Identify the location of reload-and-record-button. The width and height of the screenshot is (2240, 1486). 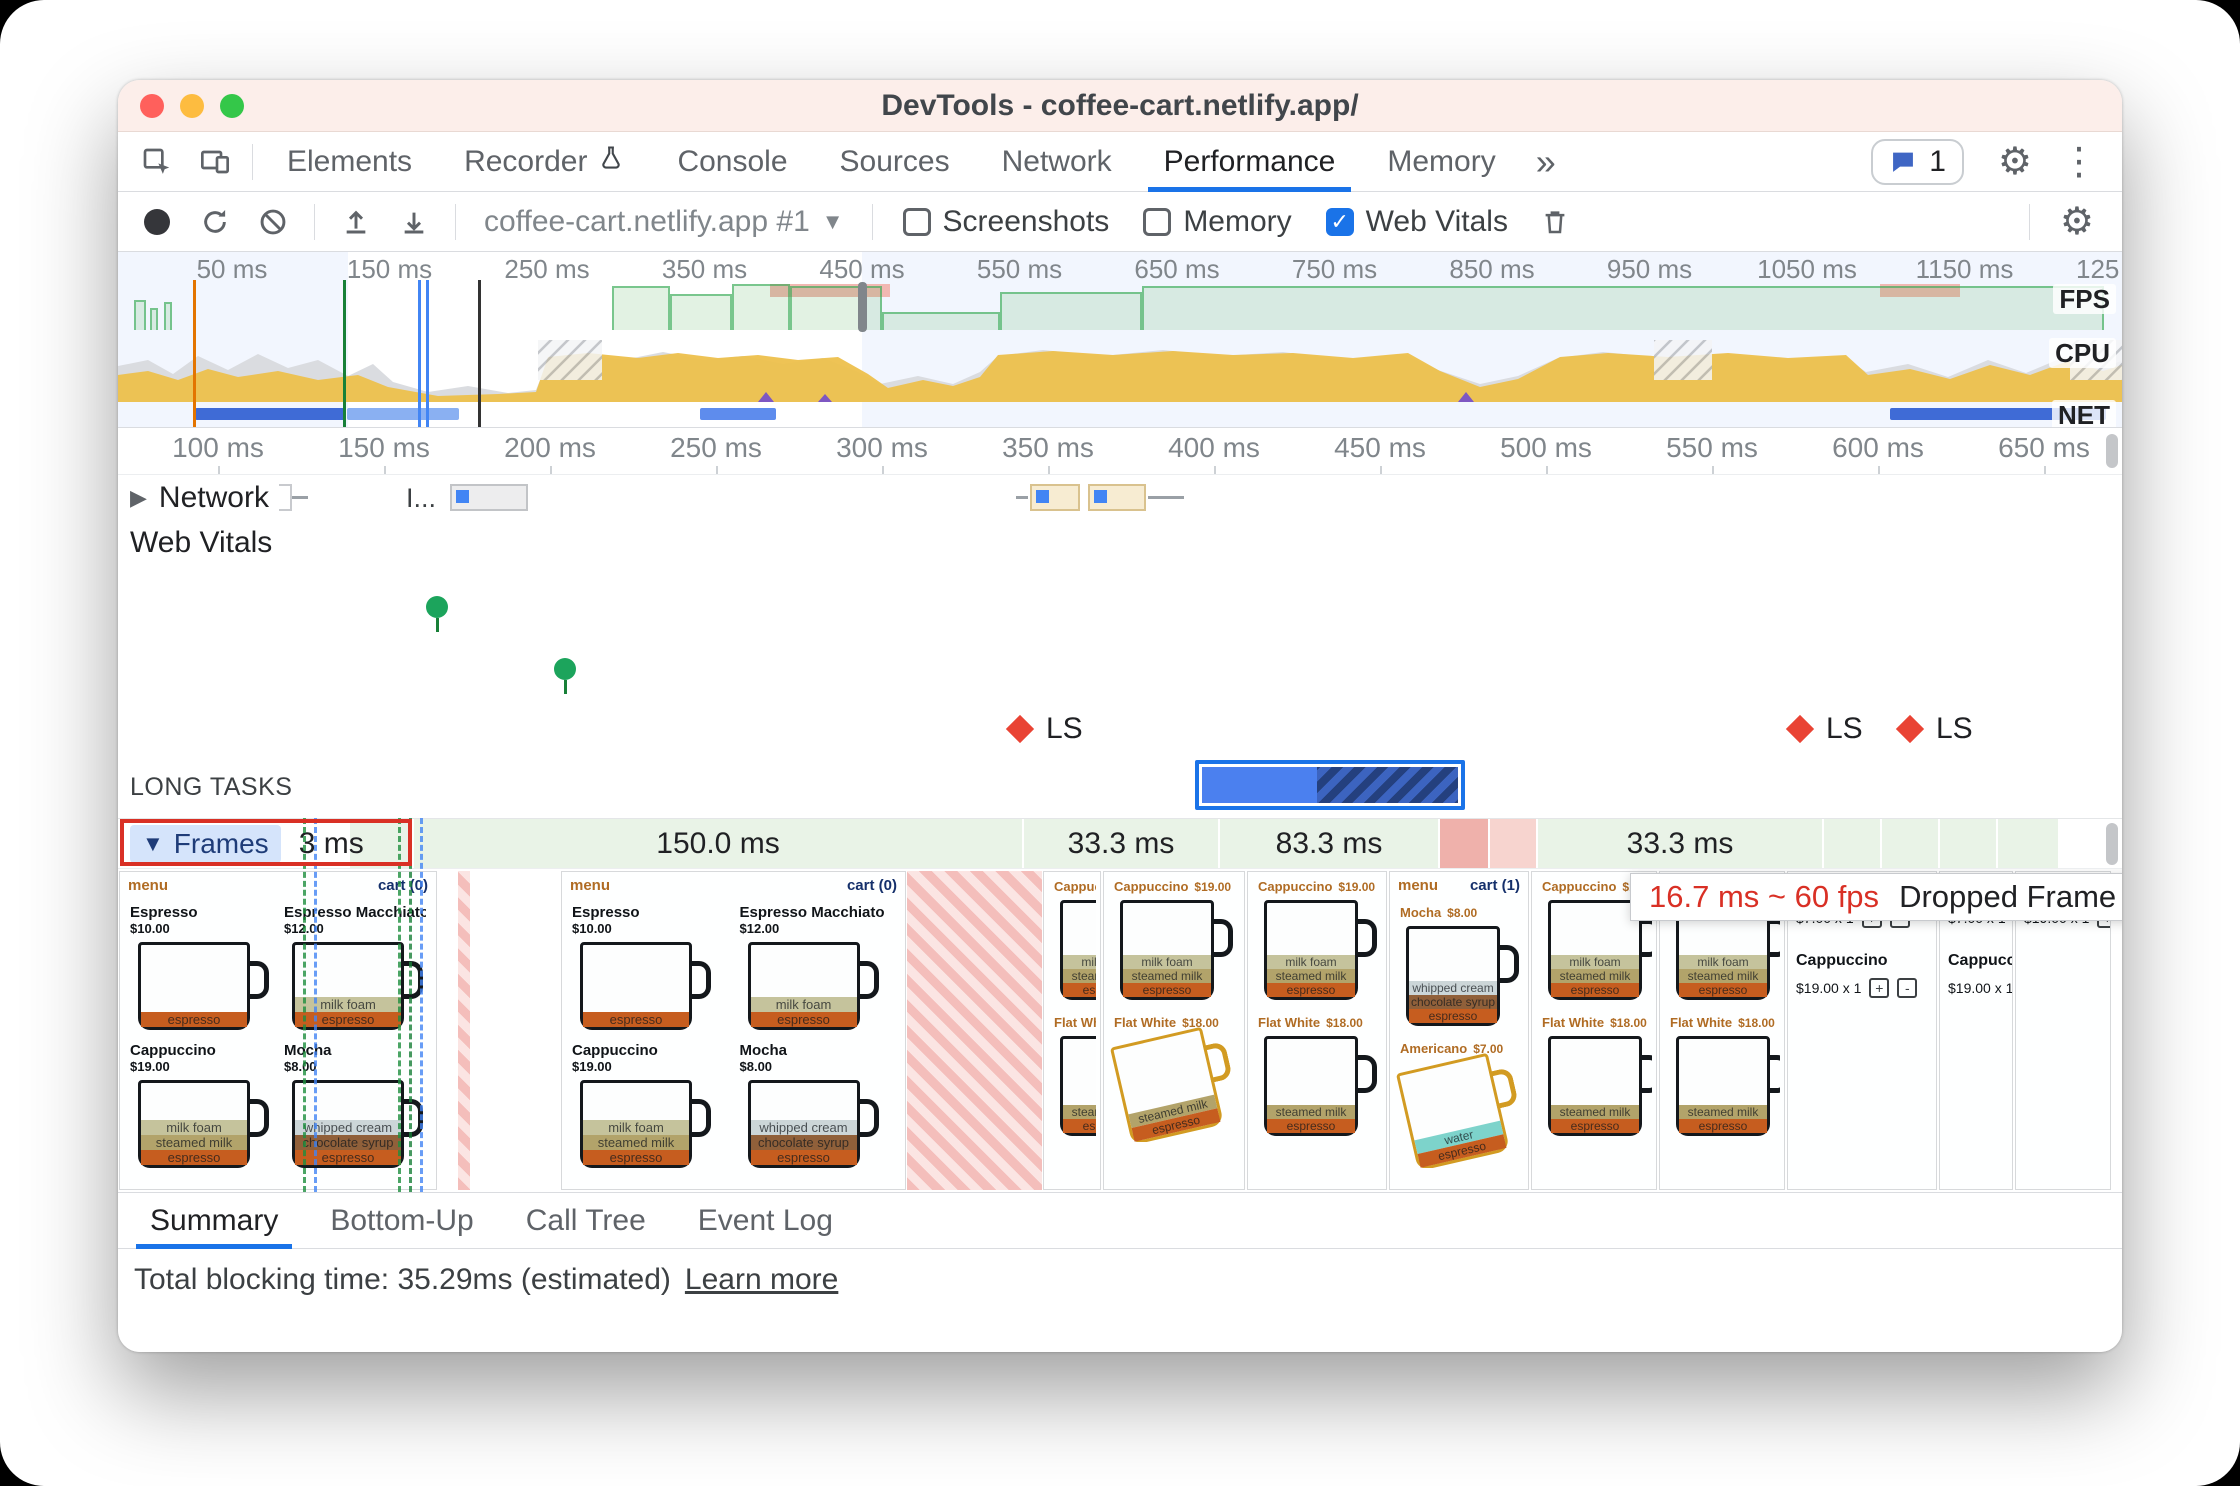
(215, 222).